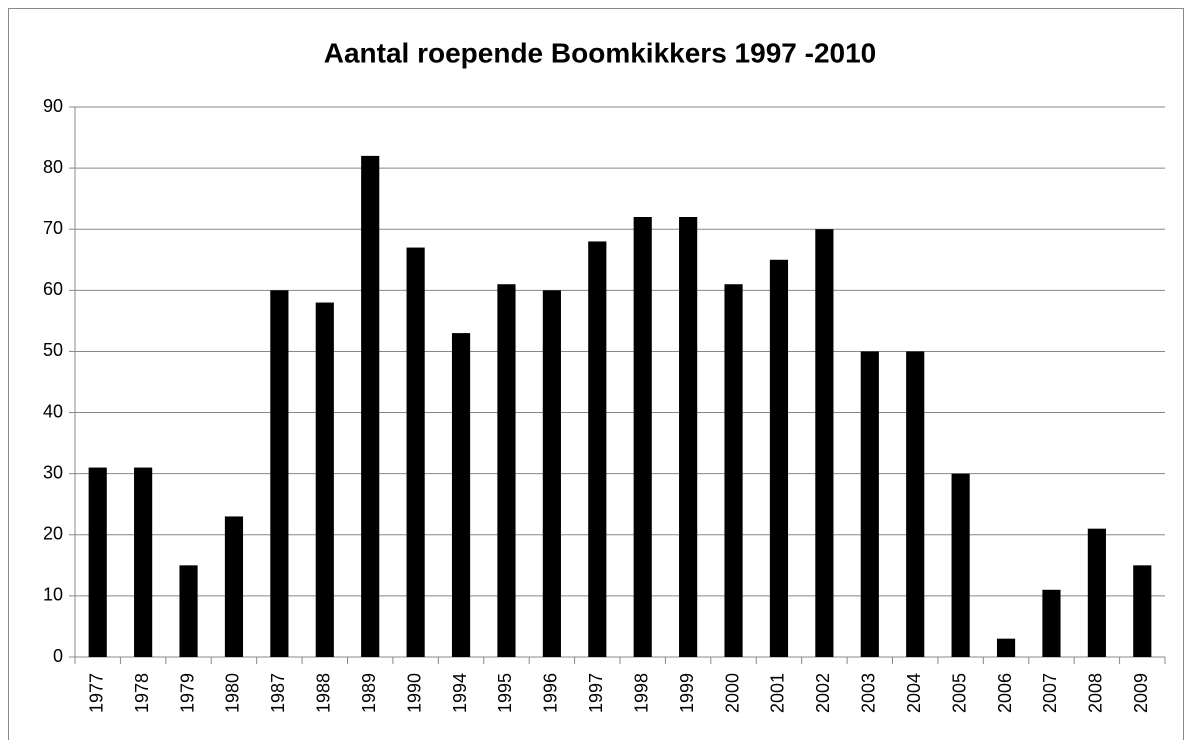  Describe the element at coordinates (823, 693) in the screenshot. I see `x-tick-label: 2002` at that location.